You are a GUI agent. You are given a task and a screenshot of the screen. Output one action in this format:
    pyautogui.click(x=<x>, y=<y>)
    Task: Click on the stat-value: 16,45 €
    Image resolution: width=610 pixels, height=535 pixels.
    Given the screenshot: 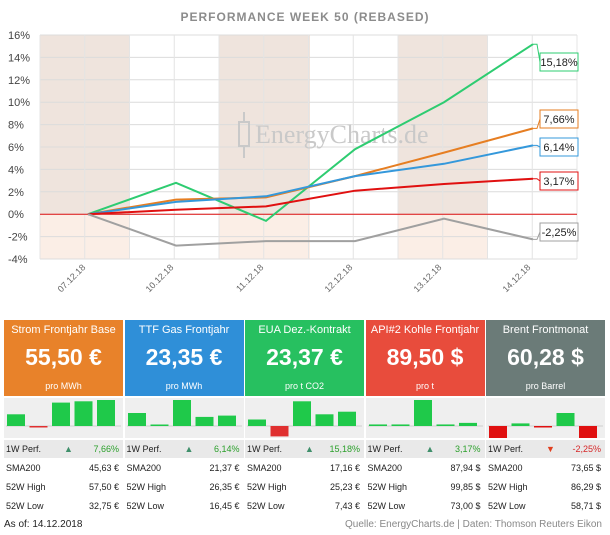 What is the action you would take?
    pyautogui.click(x=224, y=506)
    